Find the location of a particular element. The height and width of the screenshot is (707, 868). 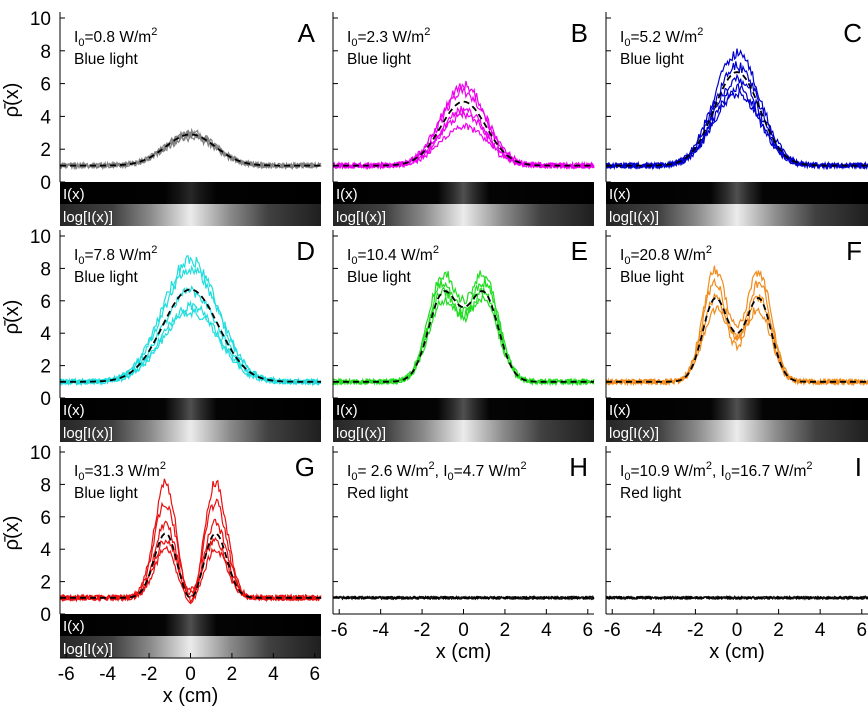

intensity-label-part: , I is located at coordinates (441, 471).